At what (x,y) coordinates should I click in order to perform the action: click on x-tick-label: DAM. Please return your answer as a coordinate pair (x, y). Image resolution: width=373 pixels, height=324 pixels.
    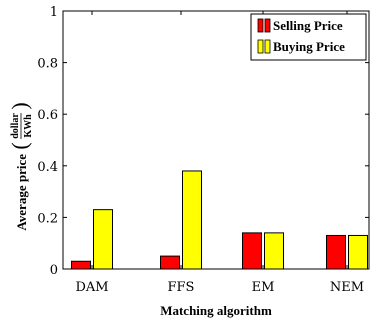
    Looking at the image, I should click on (91, 287).